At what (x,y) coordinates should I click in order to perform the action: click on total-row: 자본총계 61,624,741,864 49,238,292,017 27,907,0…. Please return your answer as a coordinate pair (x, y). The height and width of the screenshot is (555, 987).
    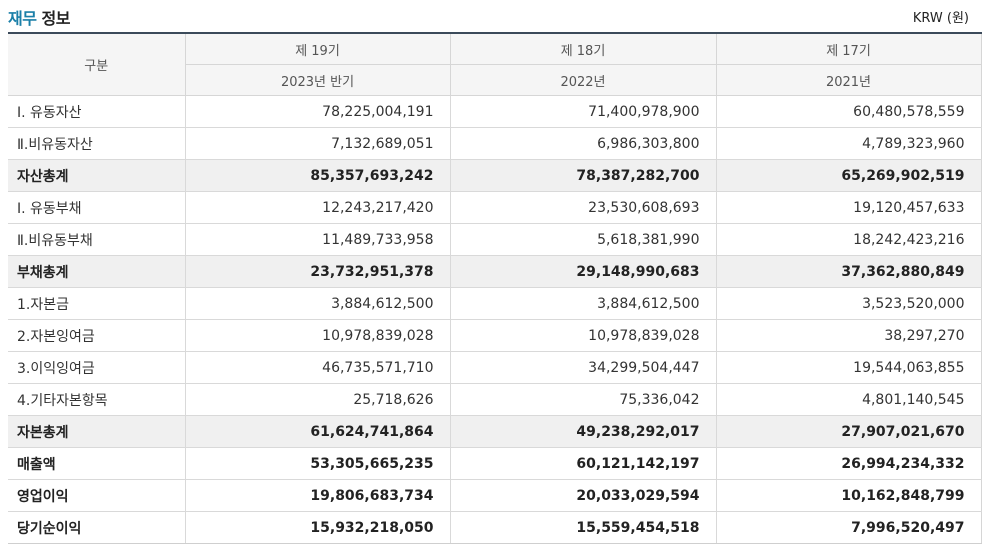
    Looking at the image, I should click on (495, 431).